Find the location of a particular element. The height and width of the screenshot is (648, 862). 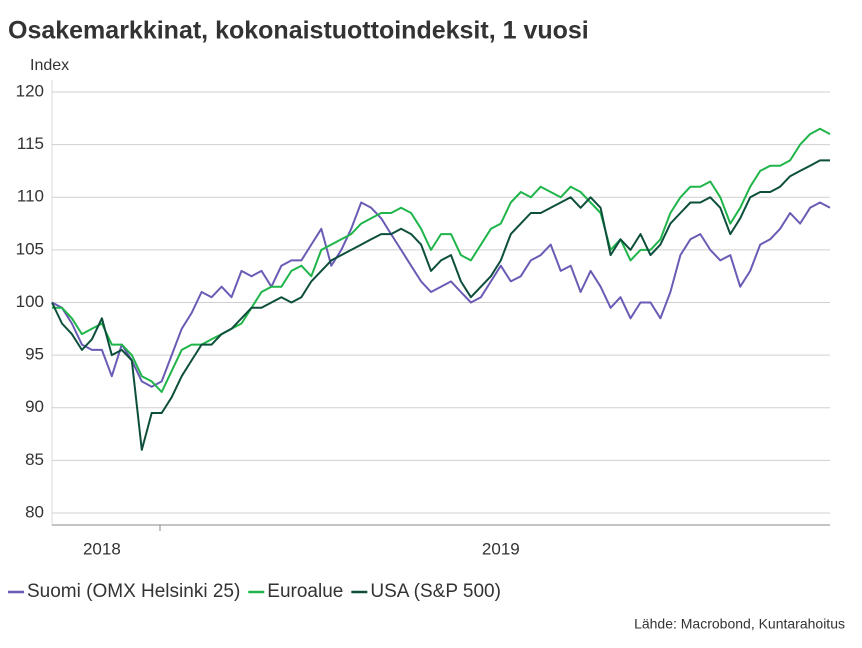

y-tick-label: 110 is located at coordinates (30, 196).